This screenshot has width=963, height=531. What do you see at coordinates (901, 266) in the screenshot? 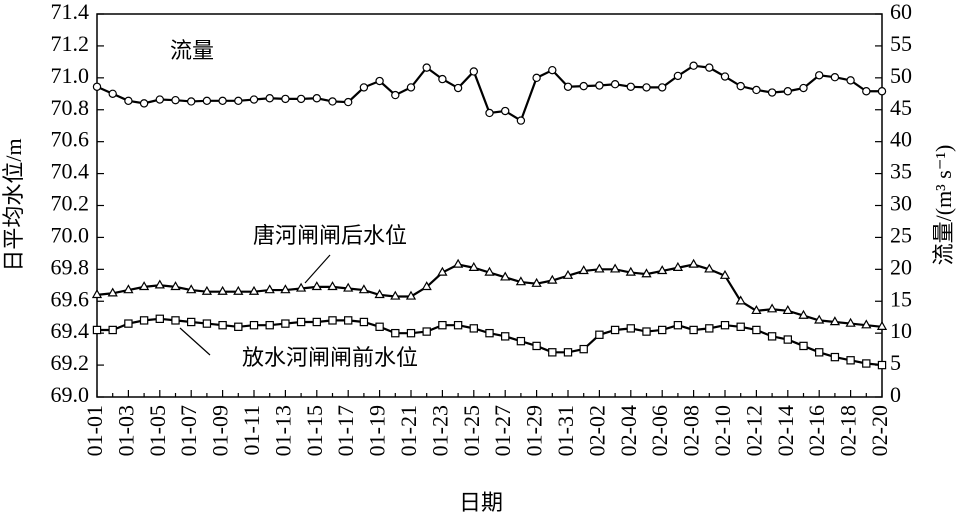
I see `y2-tick-label: 20` at bounding box center [901, 266].